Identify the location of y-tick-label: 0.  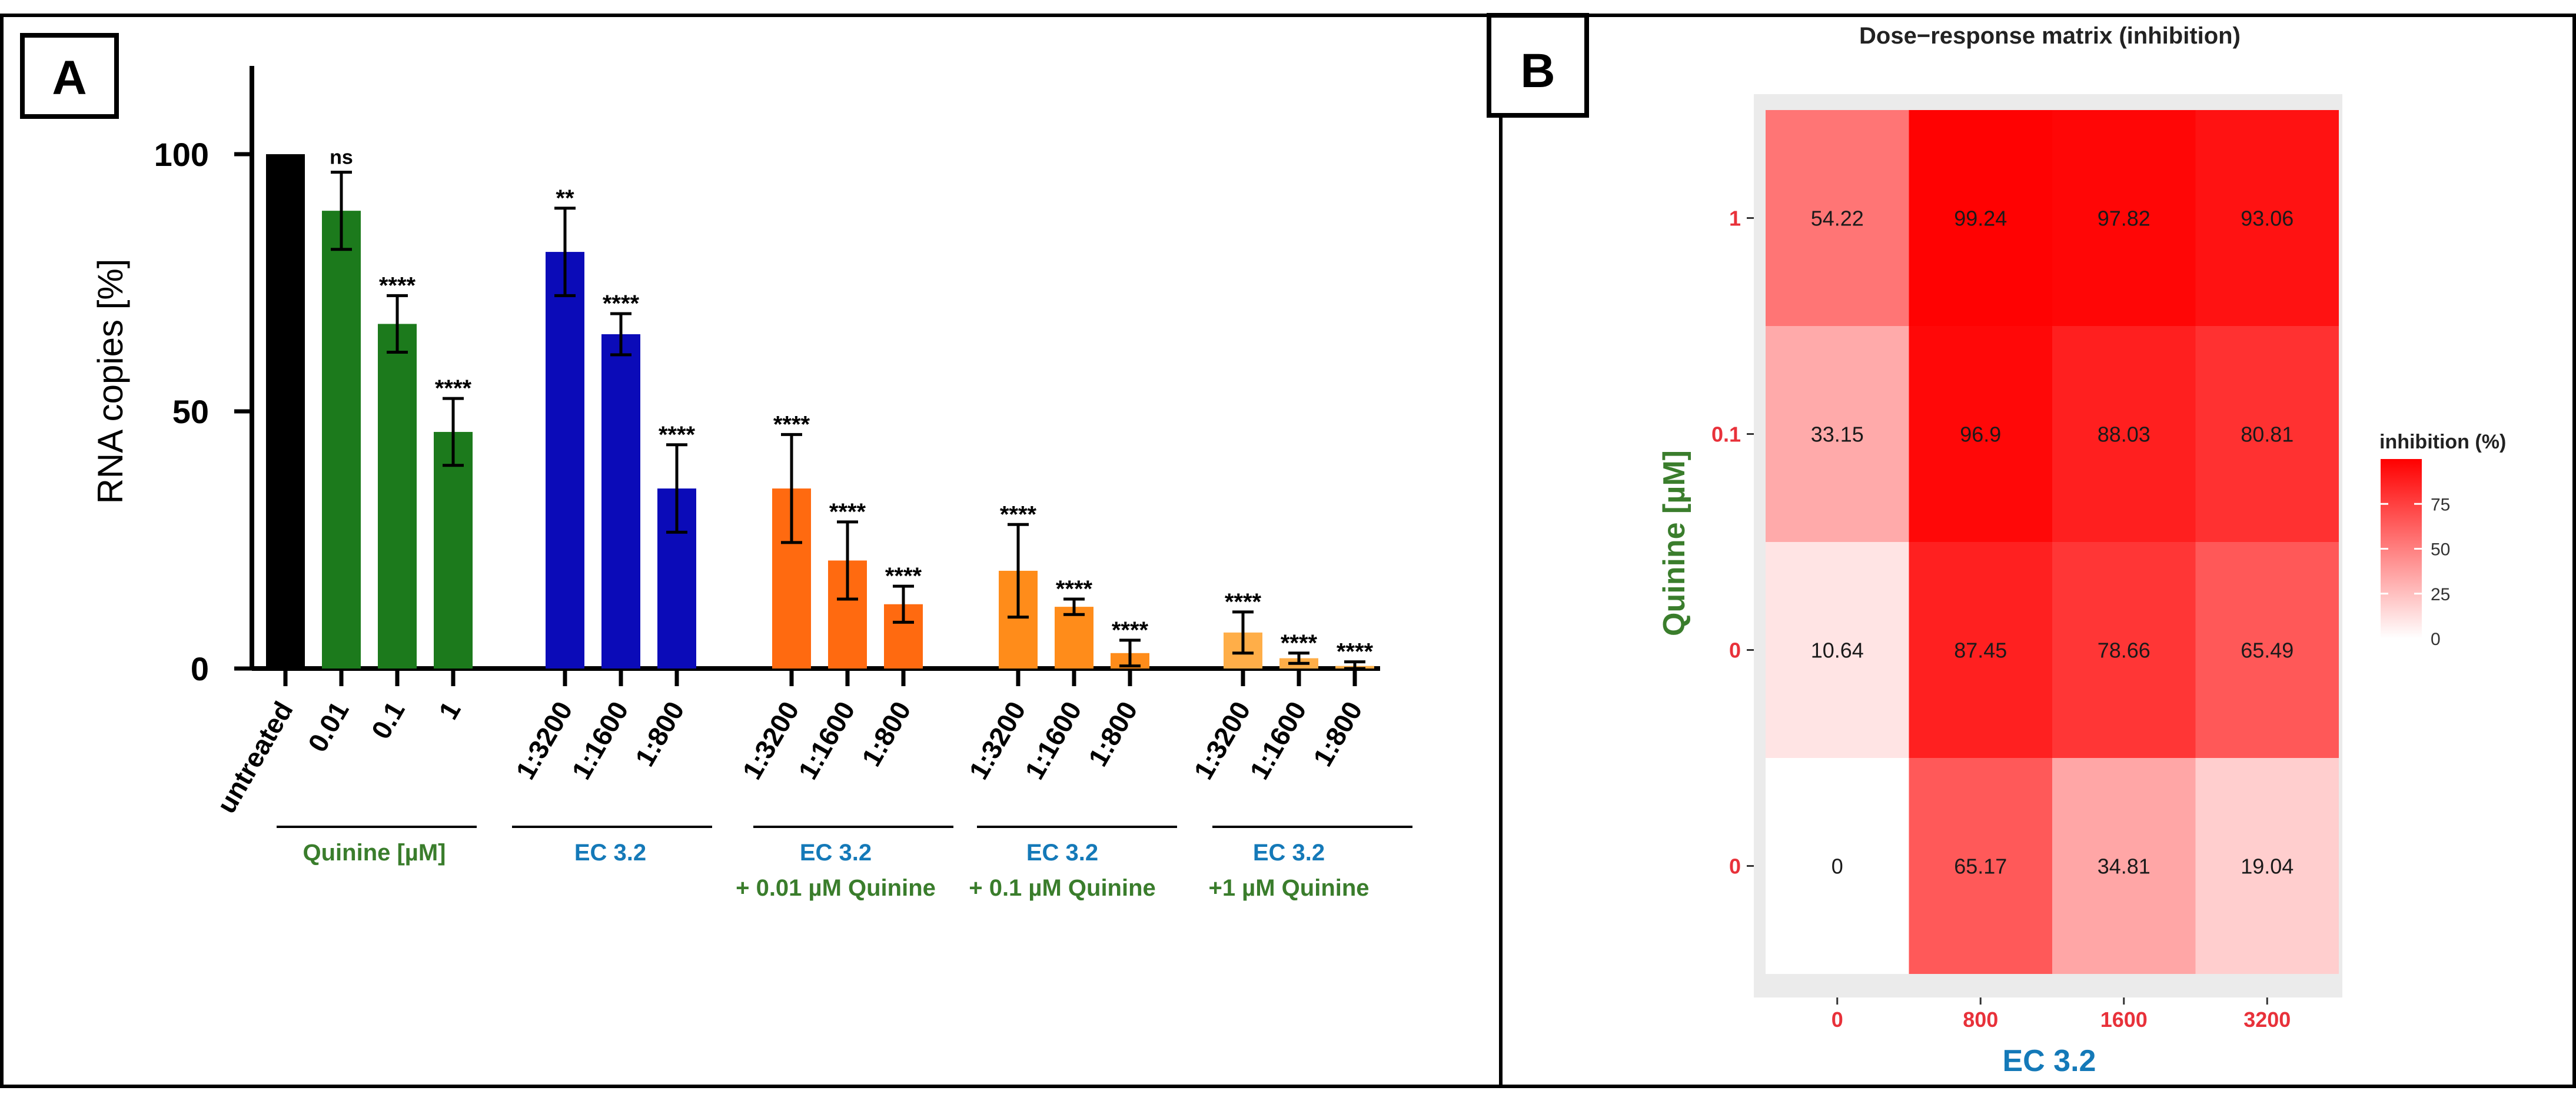
(200, 668).